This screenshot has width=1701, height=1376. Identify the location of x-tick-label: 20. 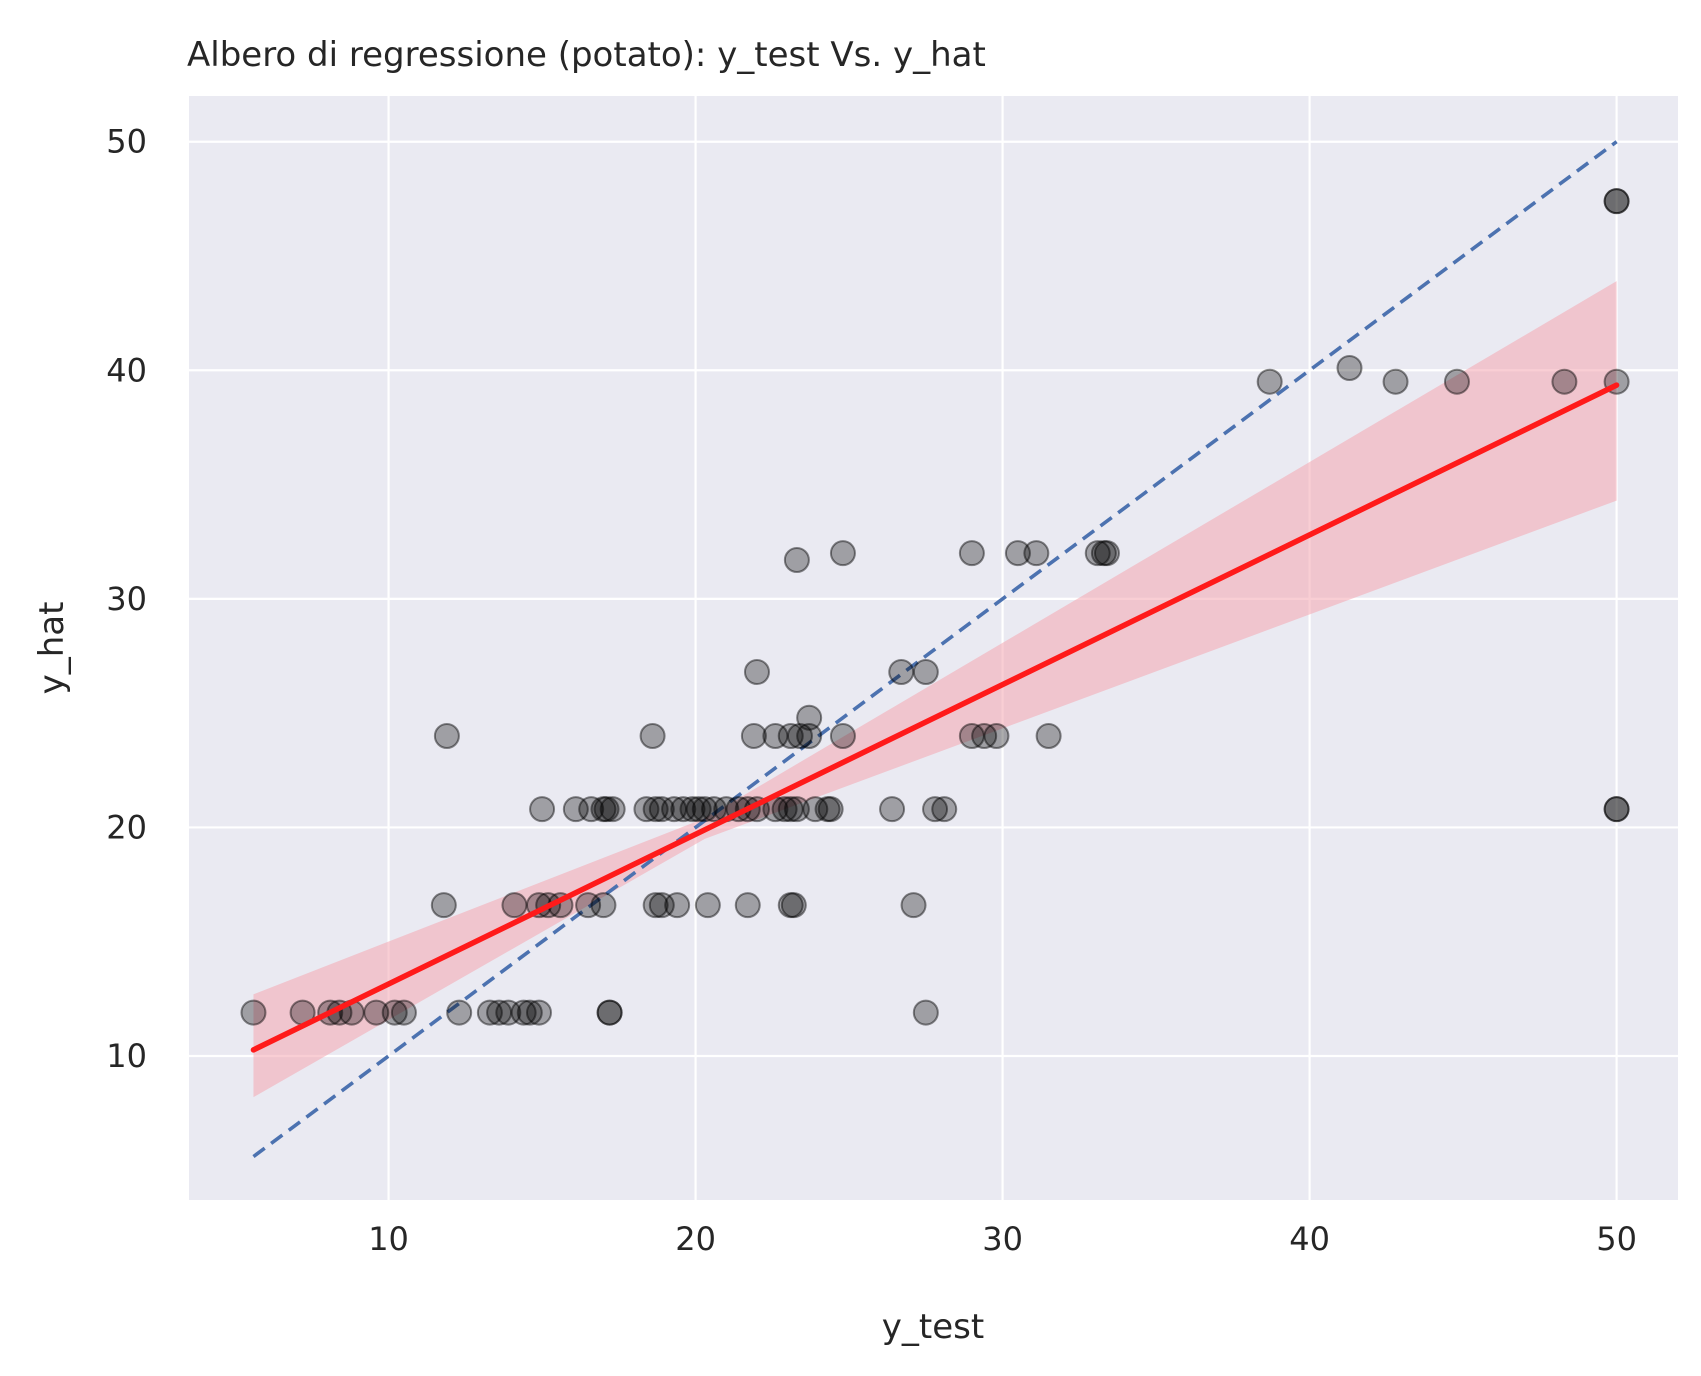
(695, 1239).